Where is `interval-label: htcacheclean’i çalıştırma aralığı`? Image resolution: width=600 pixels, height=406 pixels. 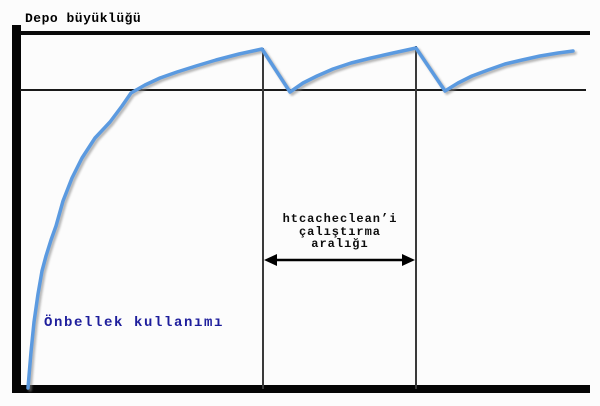 interval-label: htcacheclean’i çalıştırma aralığı is located at coordinates (340, 232).